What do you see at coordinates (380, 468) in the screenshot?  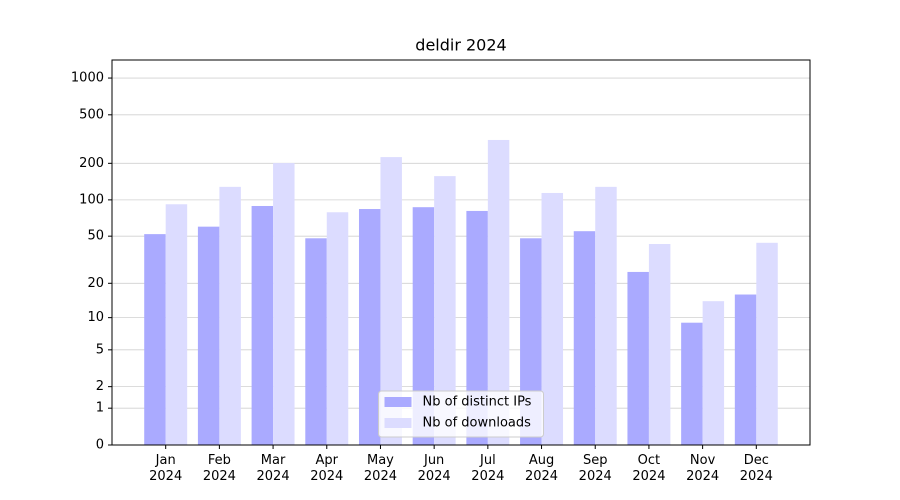 I see `x-tick-label: May 2024` at bounding box center [380, 468].